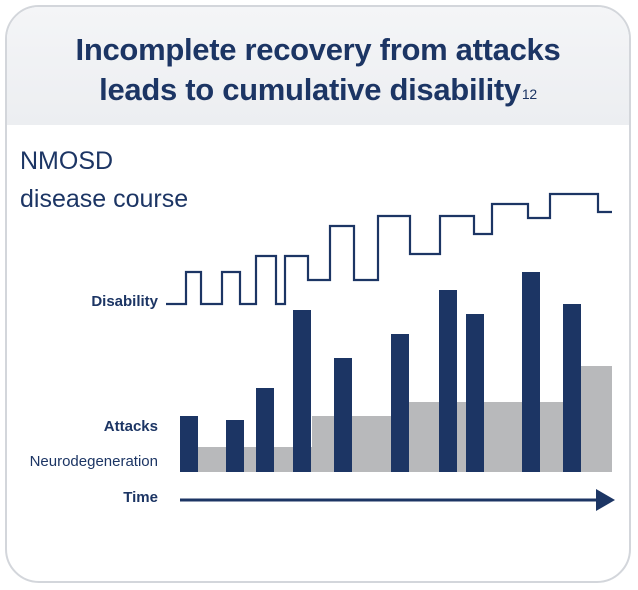  What do you see at coordinates (389, 249) in the screenshot?
I see `disability-step-line` at bounding box center [389, 249].